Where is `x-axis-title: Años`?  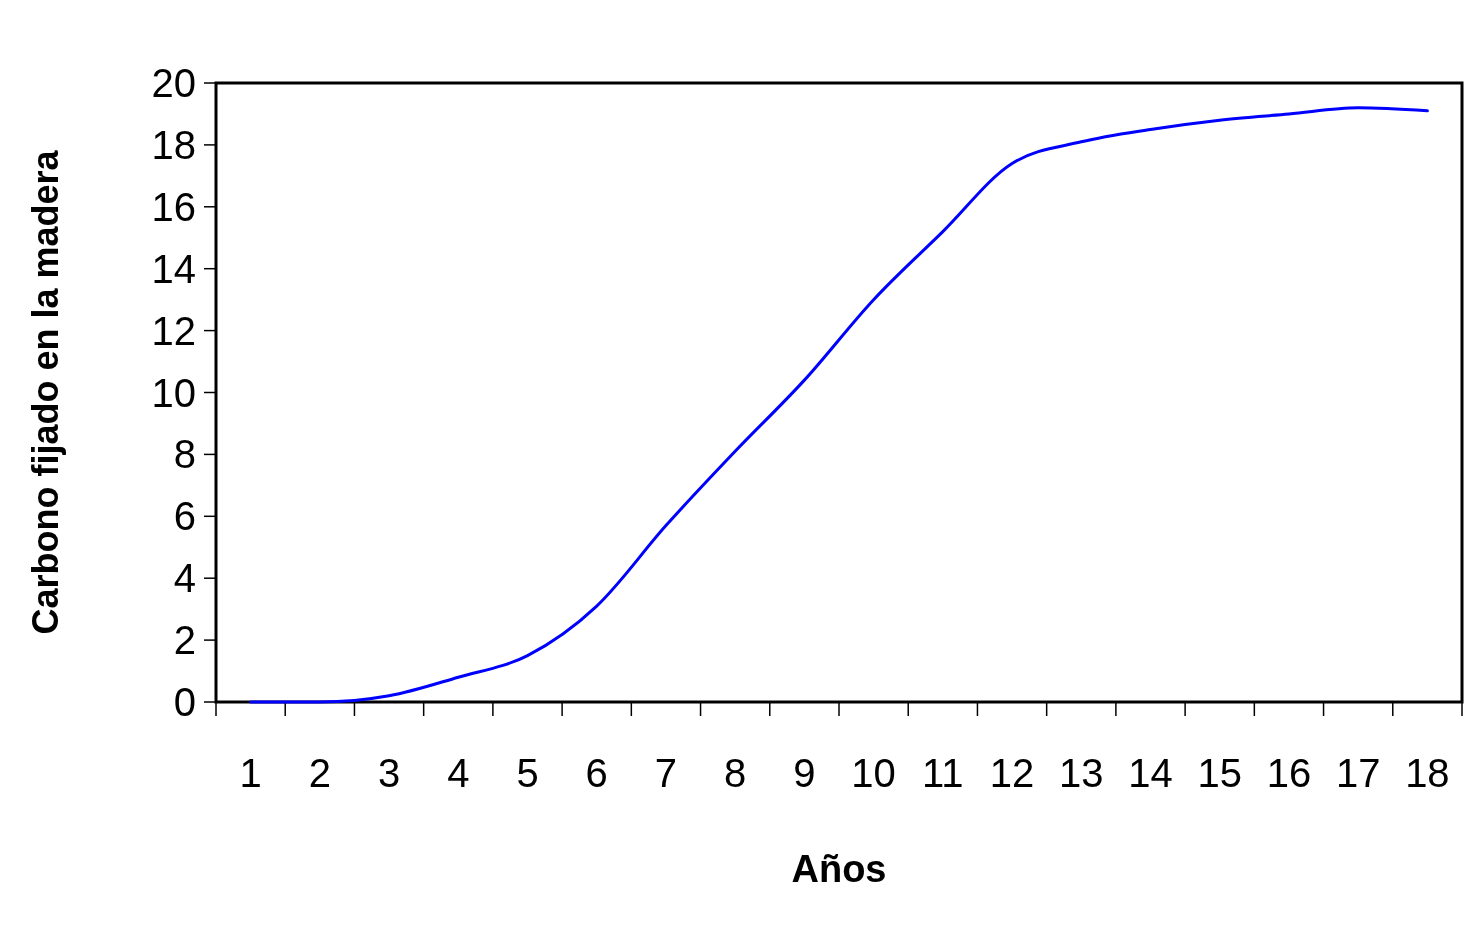 x-axis-title: Años is located at coordinates (839, 869).